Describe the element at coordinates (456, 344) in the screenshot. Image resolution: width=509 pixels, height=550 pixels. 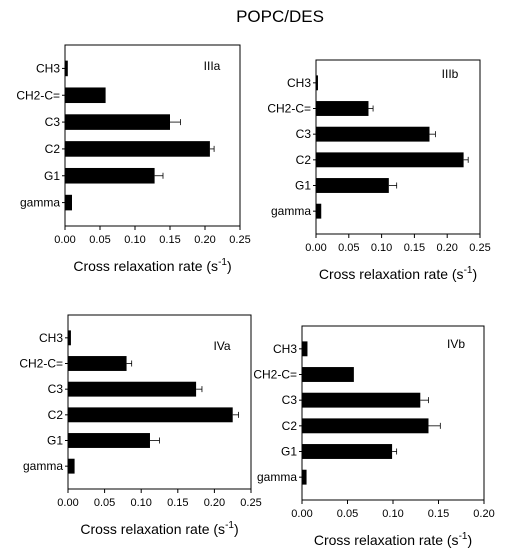
I see `panel-label: IVb` at that location.